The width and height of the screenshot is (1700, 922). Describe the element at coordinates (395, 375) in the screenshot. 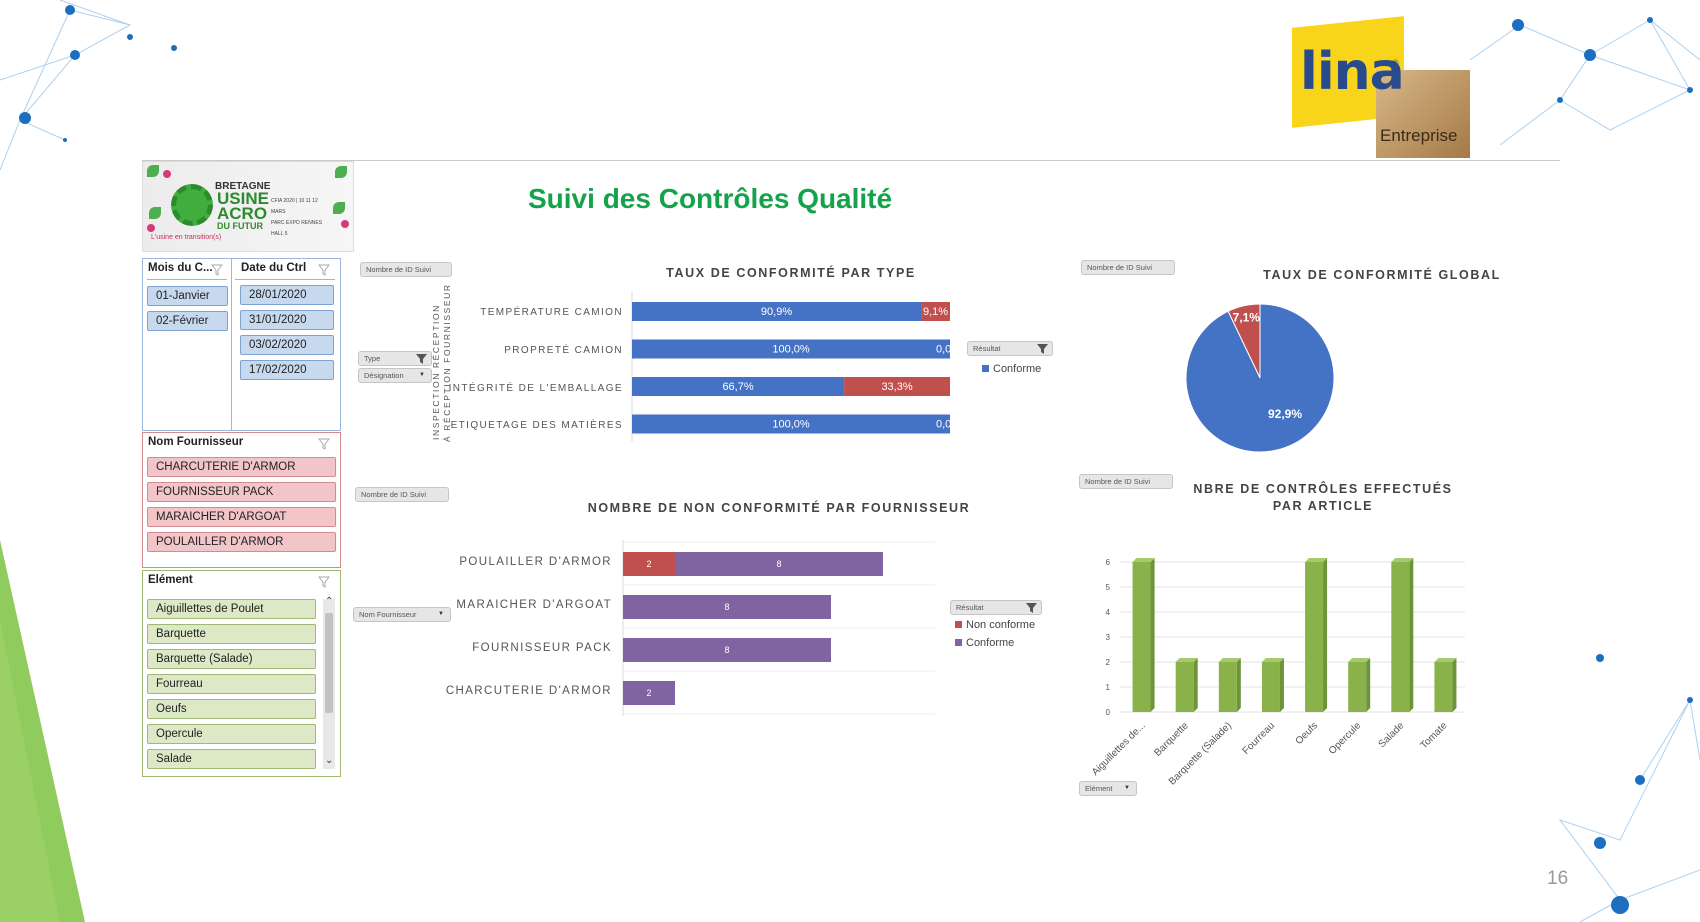

I see `field-button-designation: Désignation ▼` at that location.